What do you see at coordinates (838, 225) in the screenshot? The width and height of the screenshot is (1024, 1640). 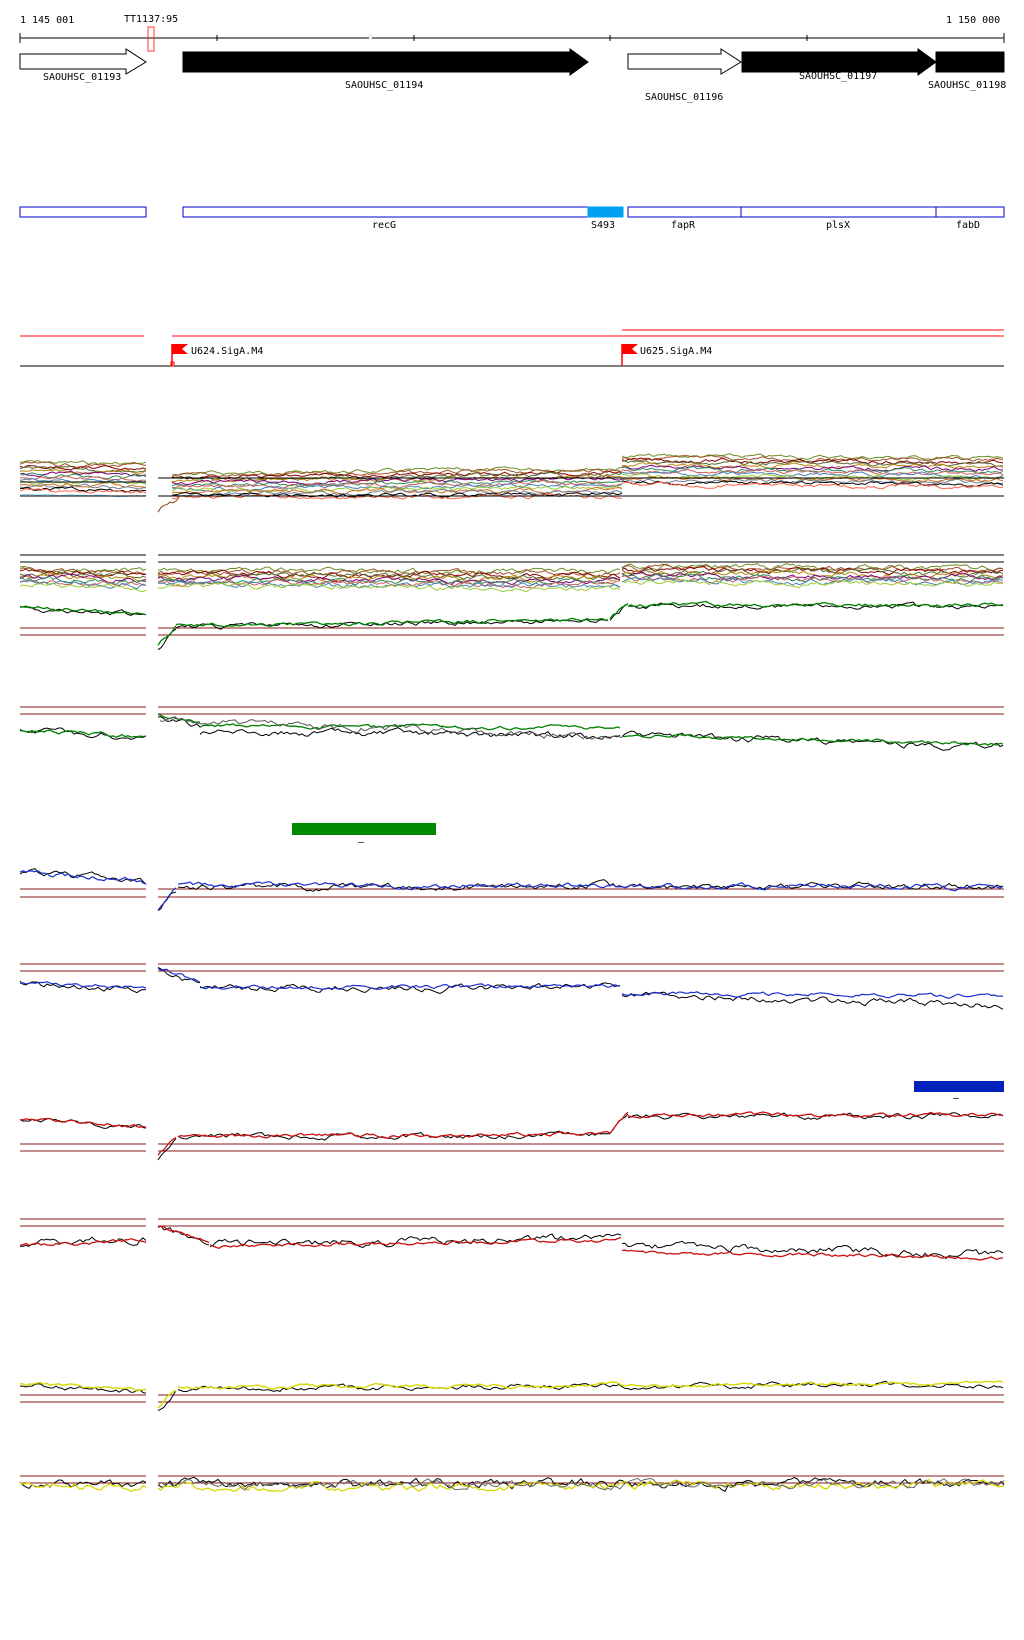 I see `annotation-label: plsX` at bounding box center [838, 225].